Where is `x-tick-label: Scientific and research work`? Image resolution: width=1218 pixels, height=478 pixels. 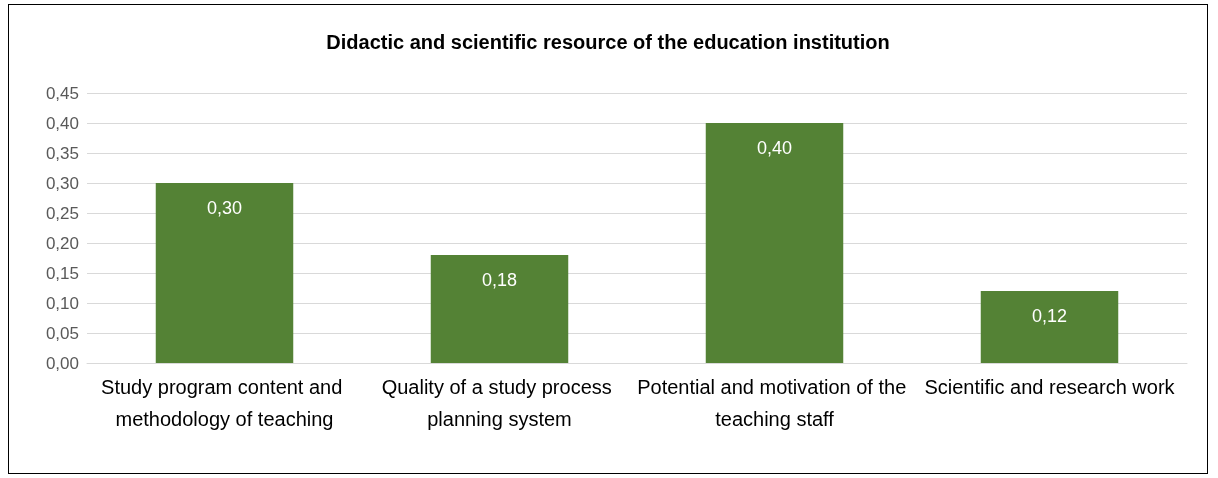
x-tick-label: Scientific and research work is located at coordinates (1050, 387).